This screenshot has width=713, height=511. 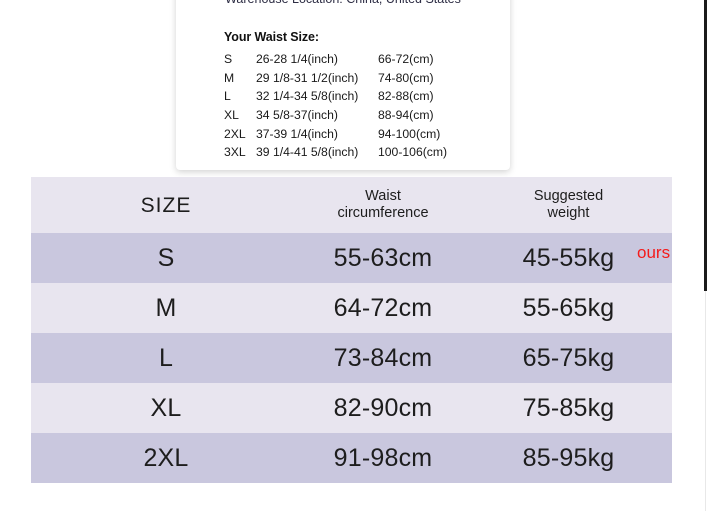 What do you see at coordinates (705, 401) in the screenshot?
I see `page-right-edge-strip-faint` at bounding box center [705, 401].